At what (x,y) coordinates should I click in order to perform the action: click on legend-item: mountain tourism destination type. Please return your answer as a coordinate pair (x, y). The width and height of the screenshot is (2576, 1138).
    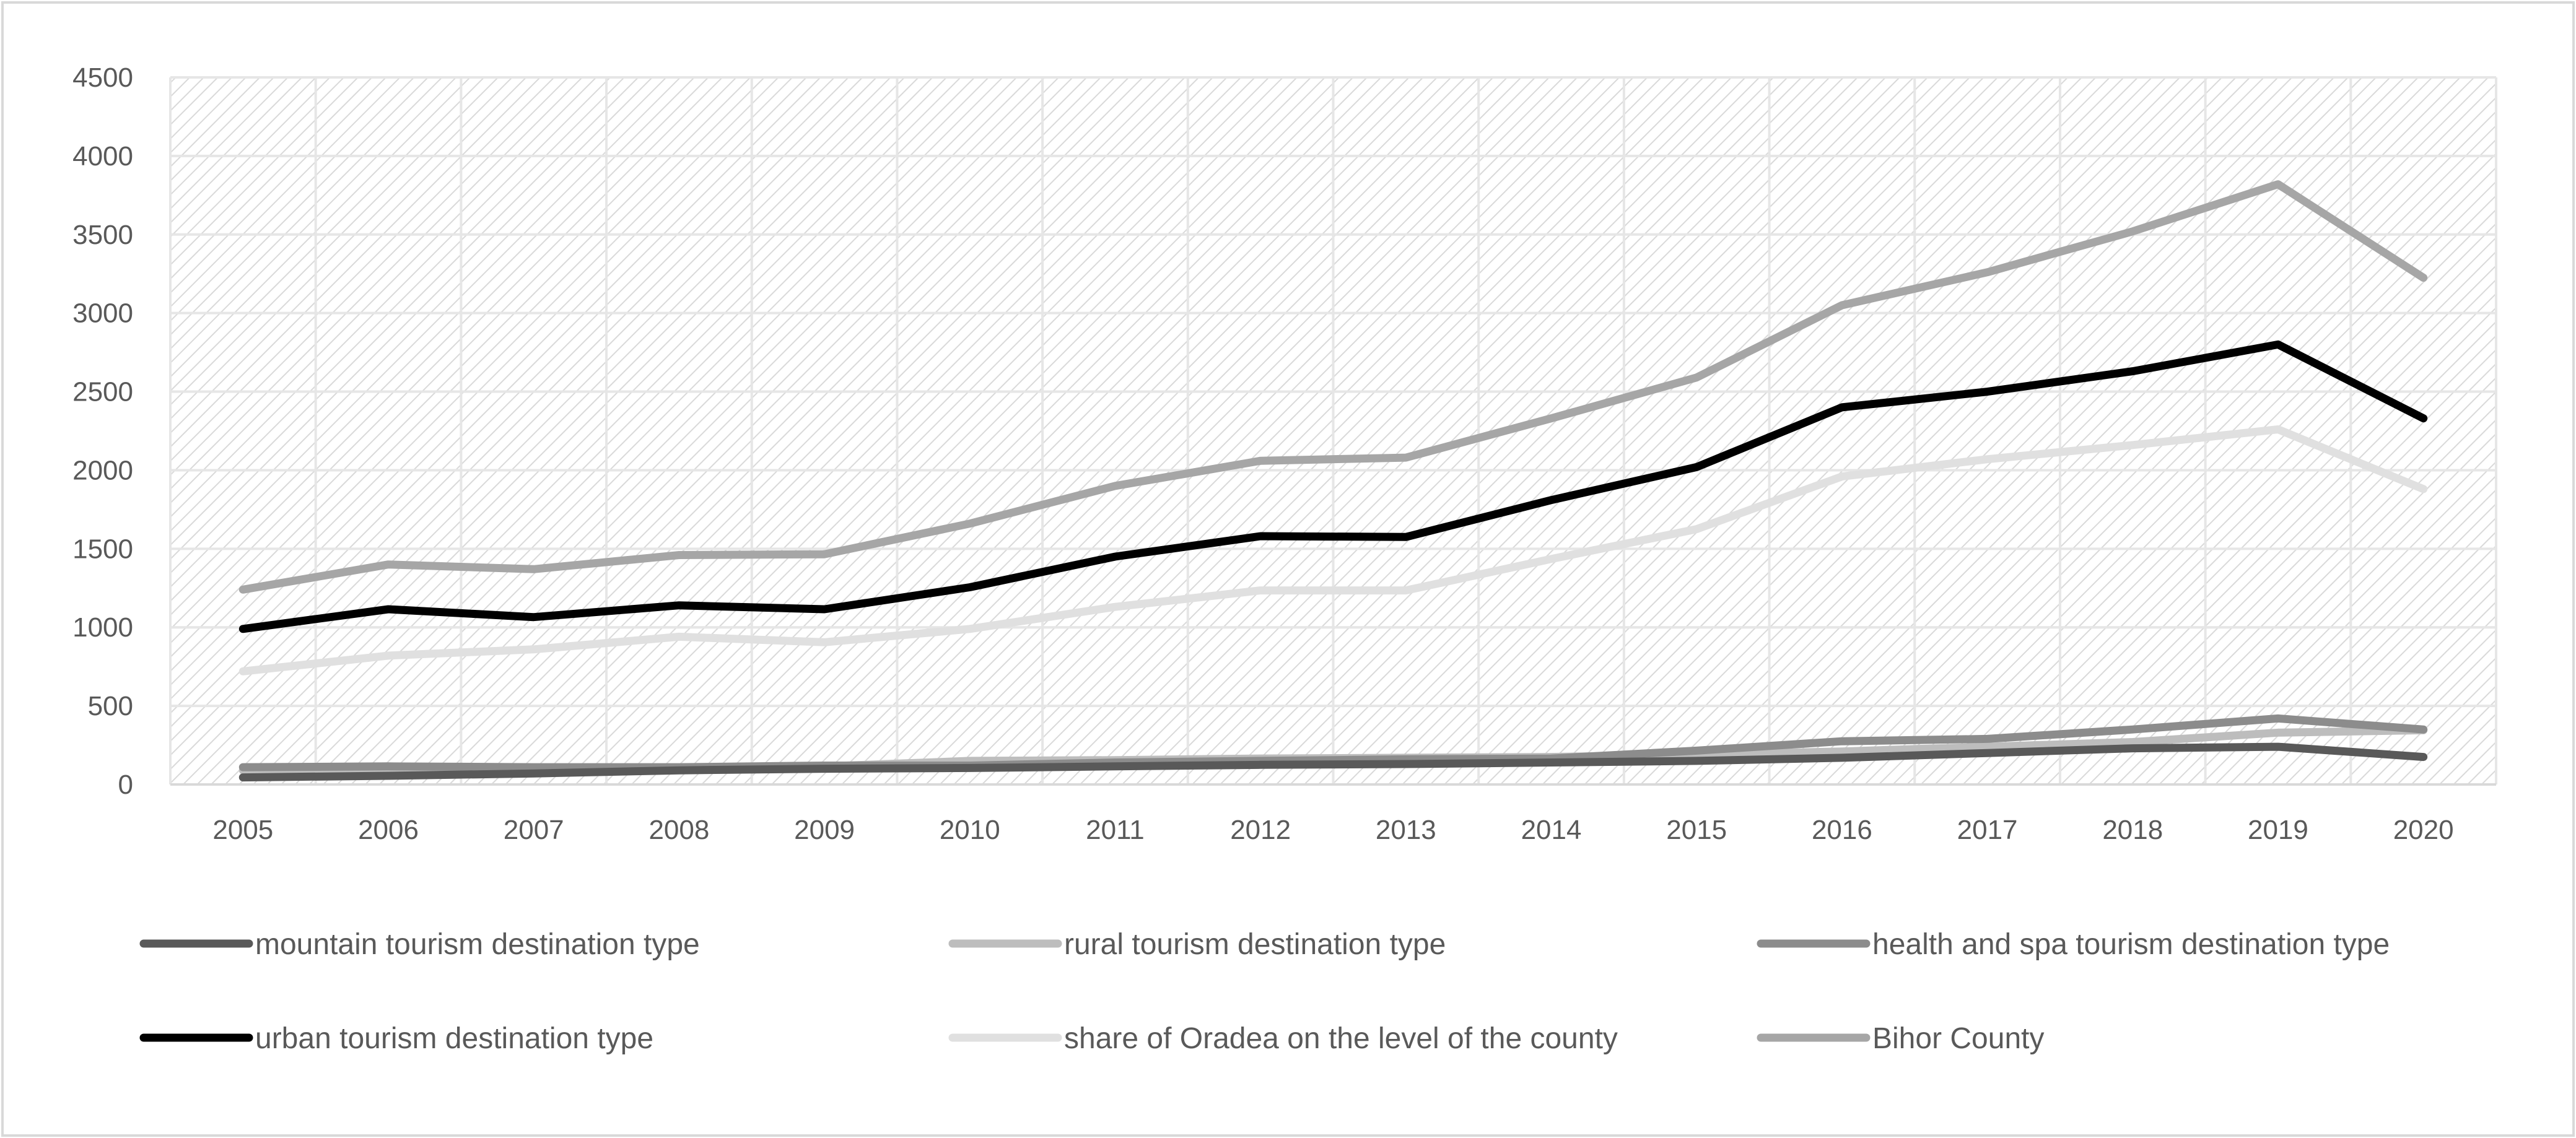
    Looking at the image, I should click on (419, 944).